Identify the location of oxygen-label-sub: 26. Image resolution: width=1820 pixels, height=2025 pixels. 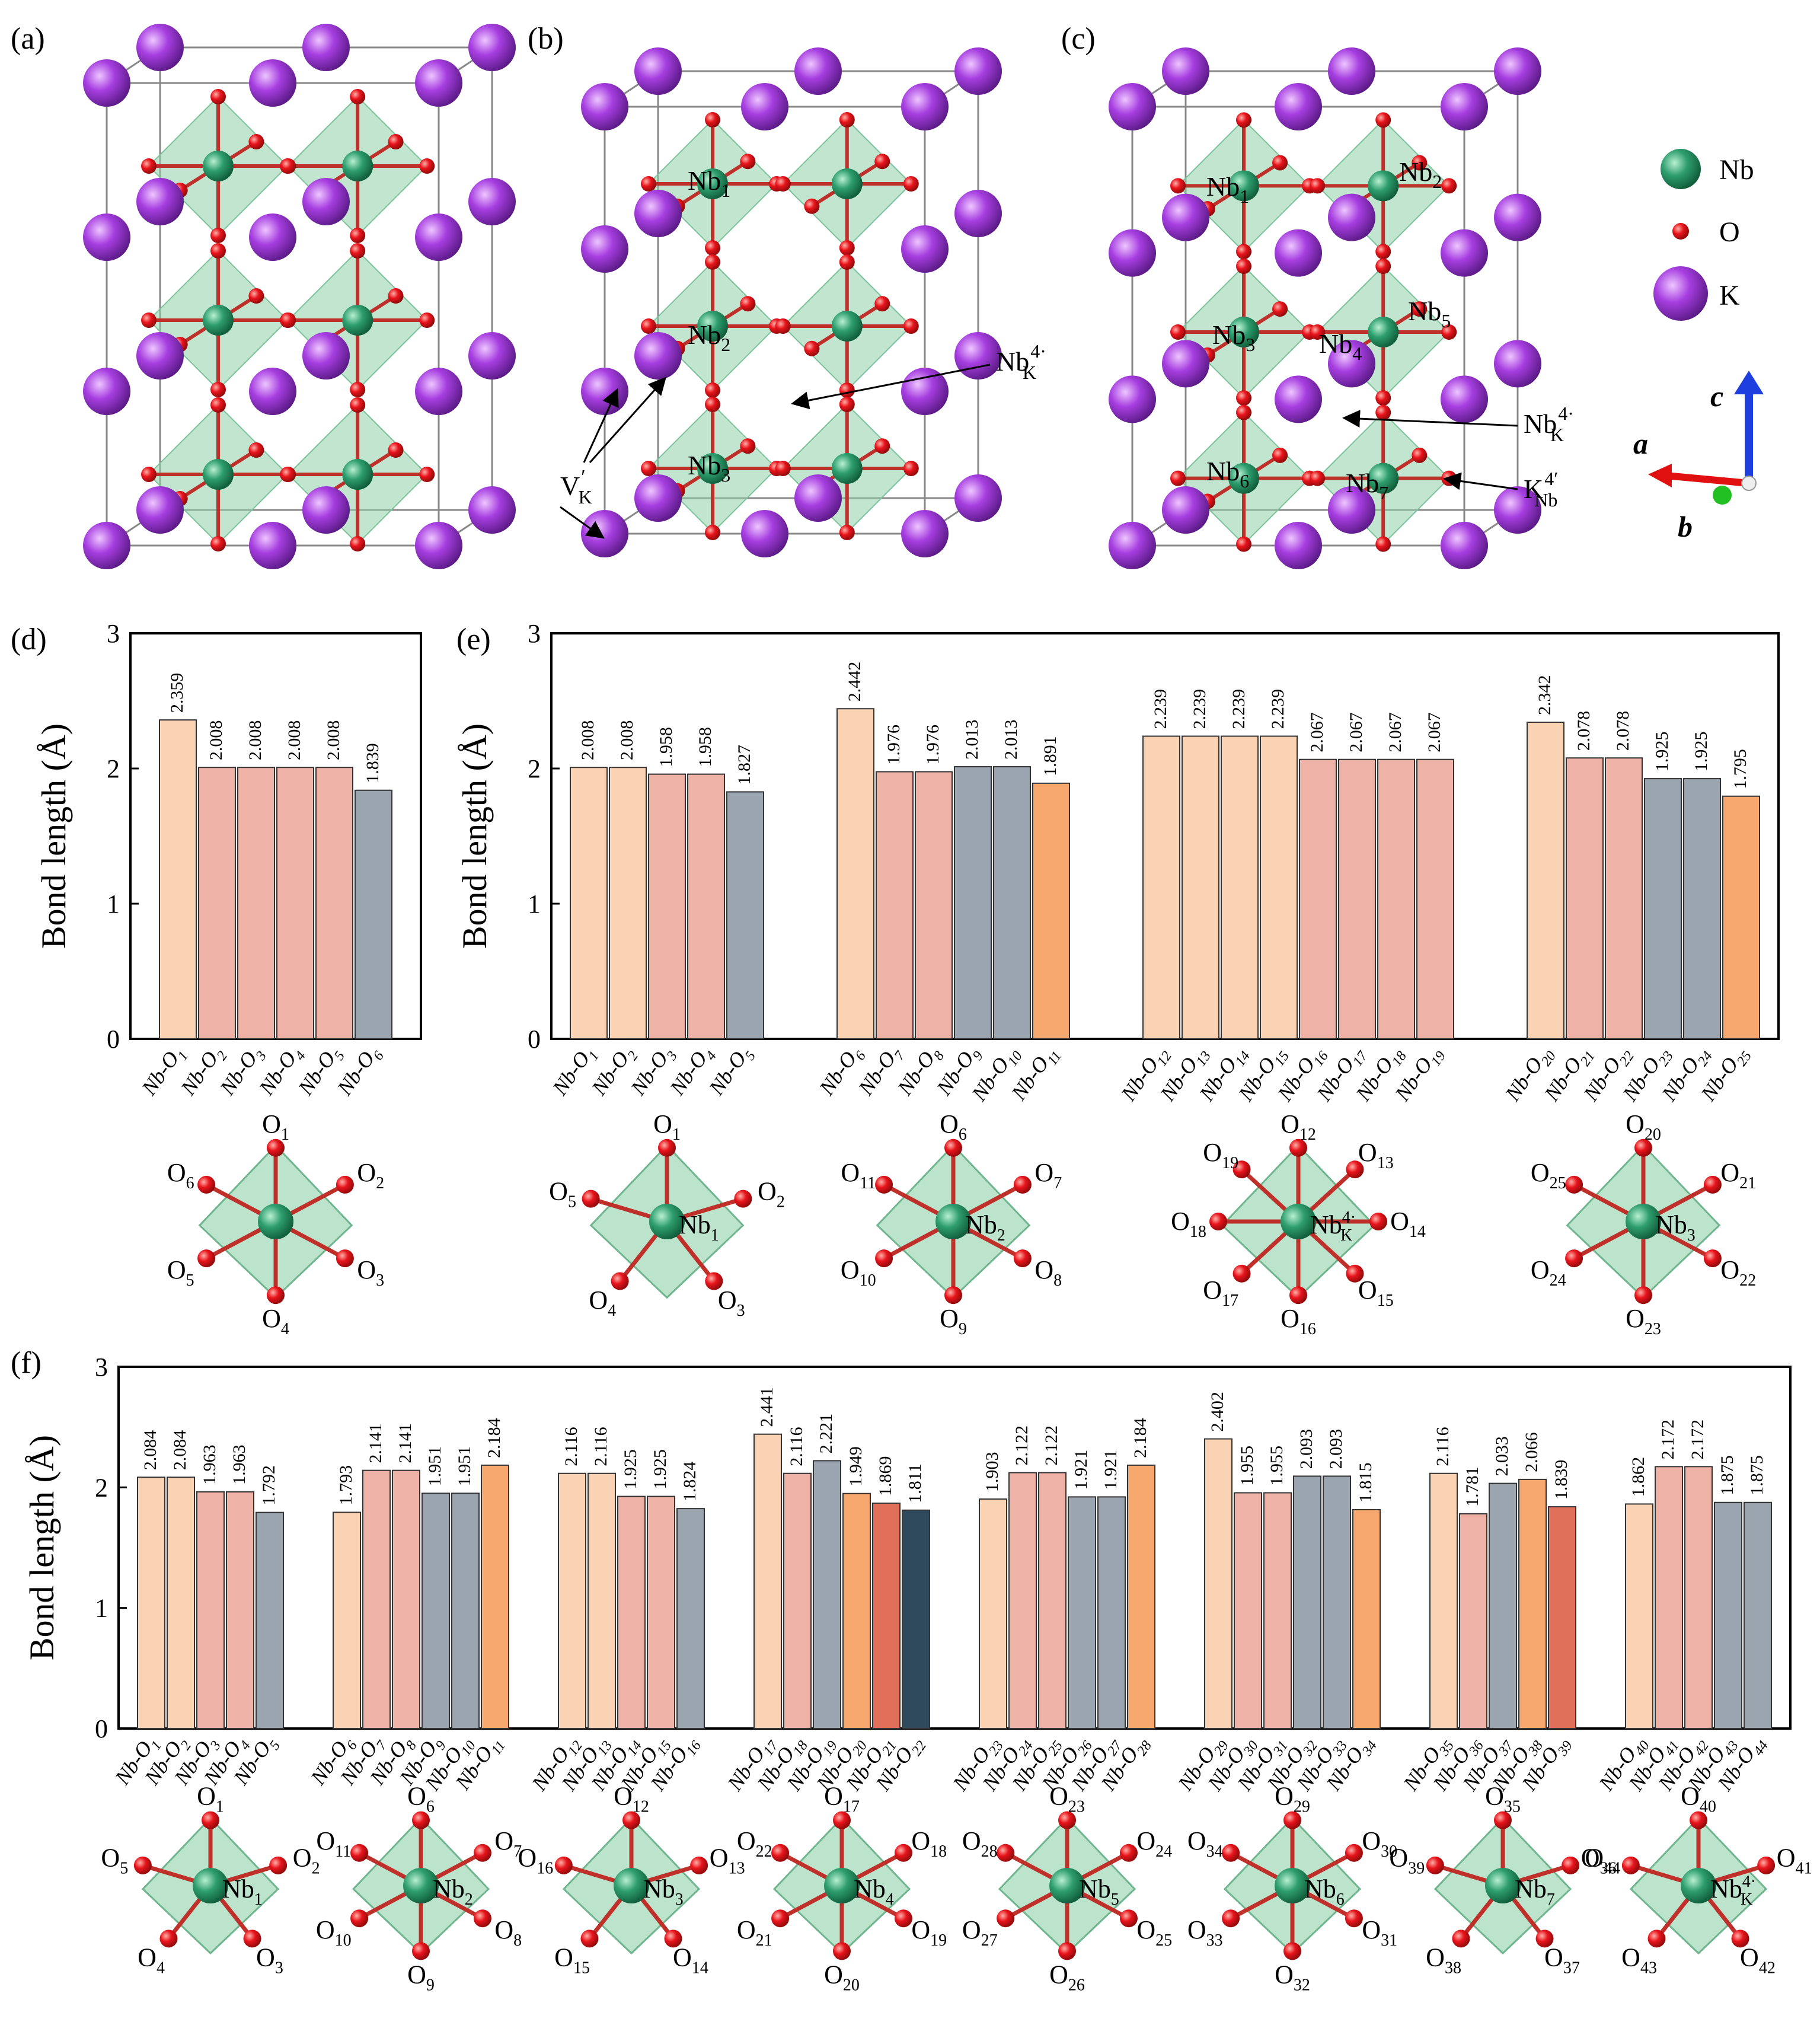
(1077, 1985).